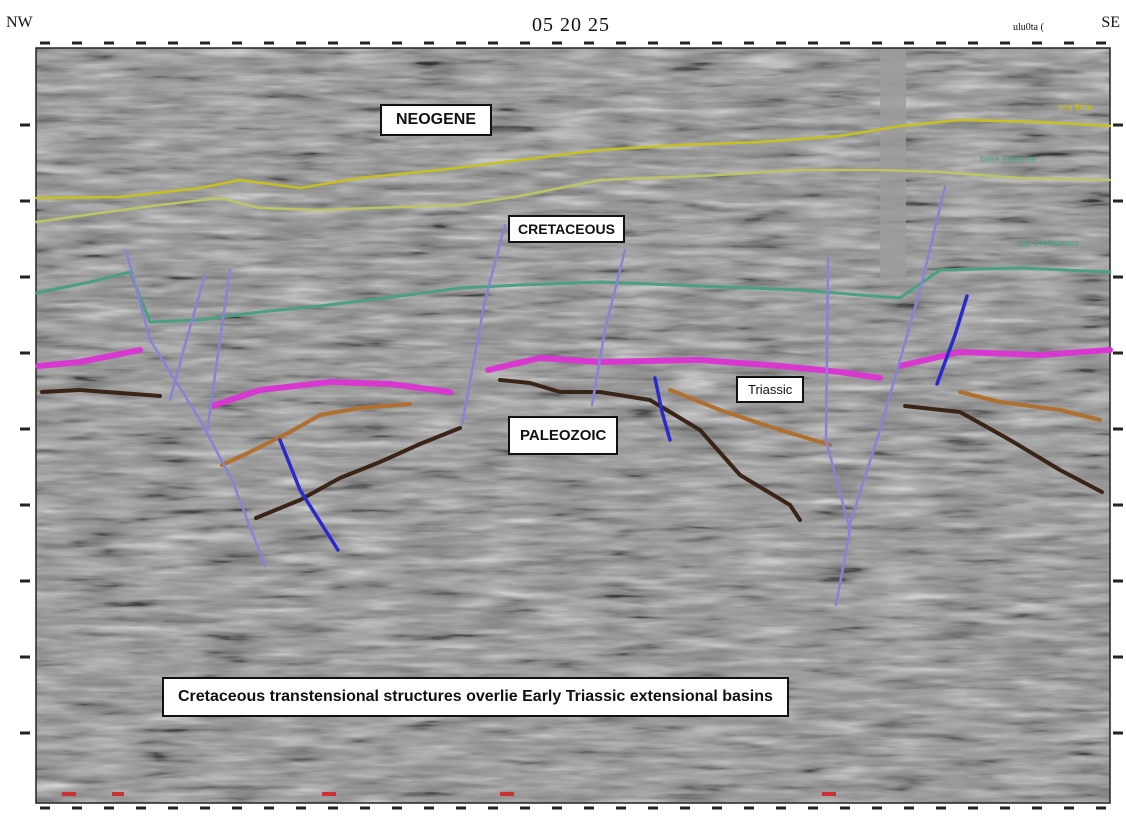 The width and height of the screenshot is (1126, 826). Describe the element at coordinates (19, 22) in the screenshot. I see `direction-nw: NW` at that location.